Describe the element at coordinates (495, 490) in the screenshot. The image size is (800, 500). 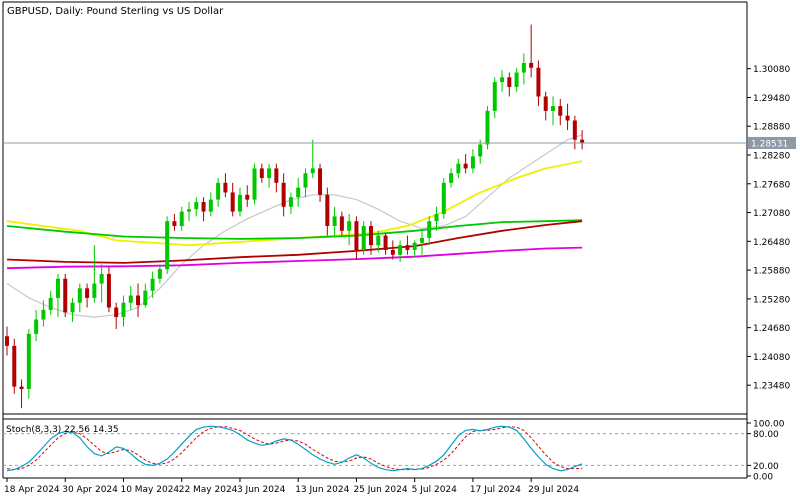
I see `time-tick-label-8: 17 Jul 2024` at that location.